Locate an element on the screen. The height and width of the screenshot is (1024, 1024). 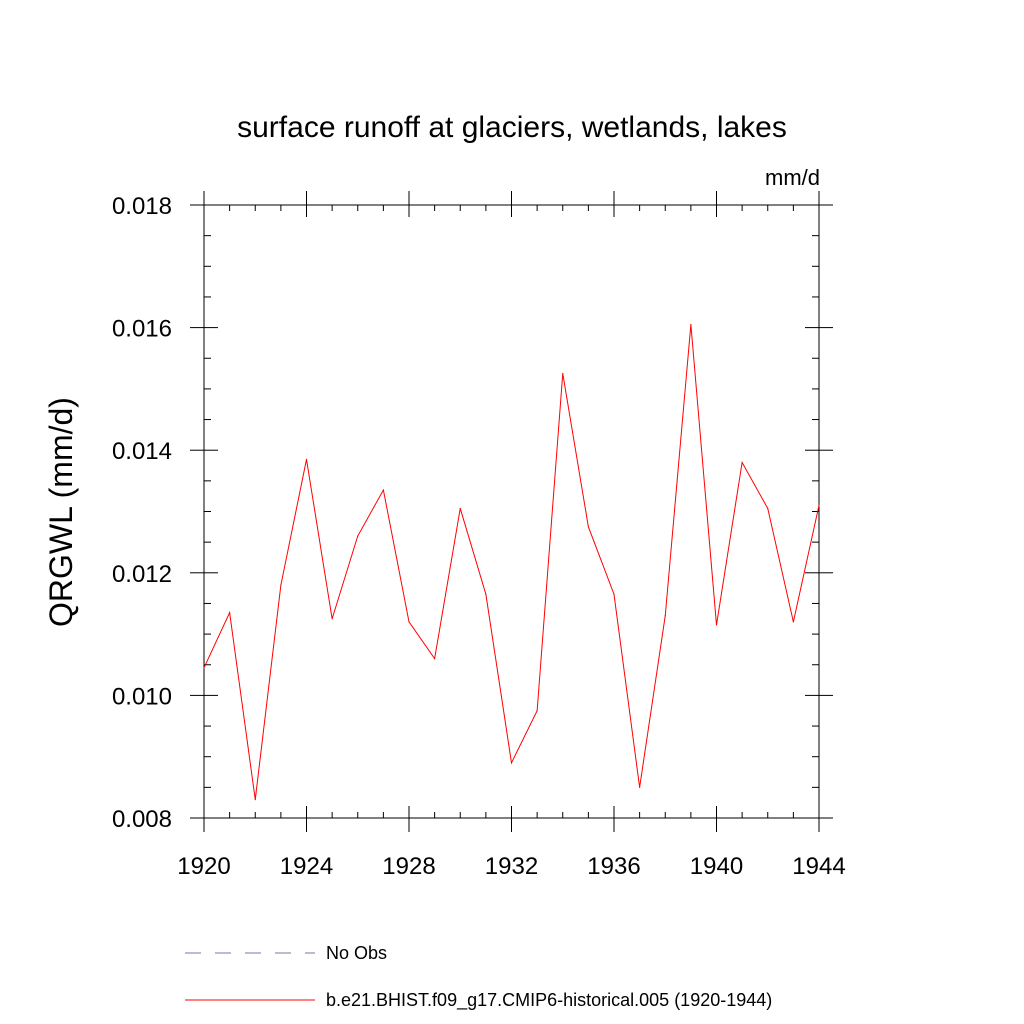
y-tick-label: 0.010 is located at coordinates (142, 696).